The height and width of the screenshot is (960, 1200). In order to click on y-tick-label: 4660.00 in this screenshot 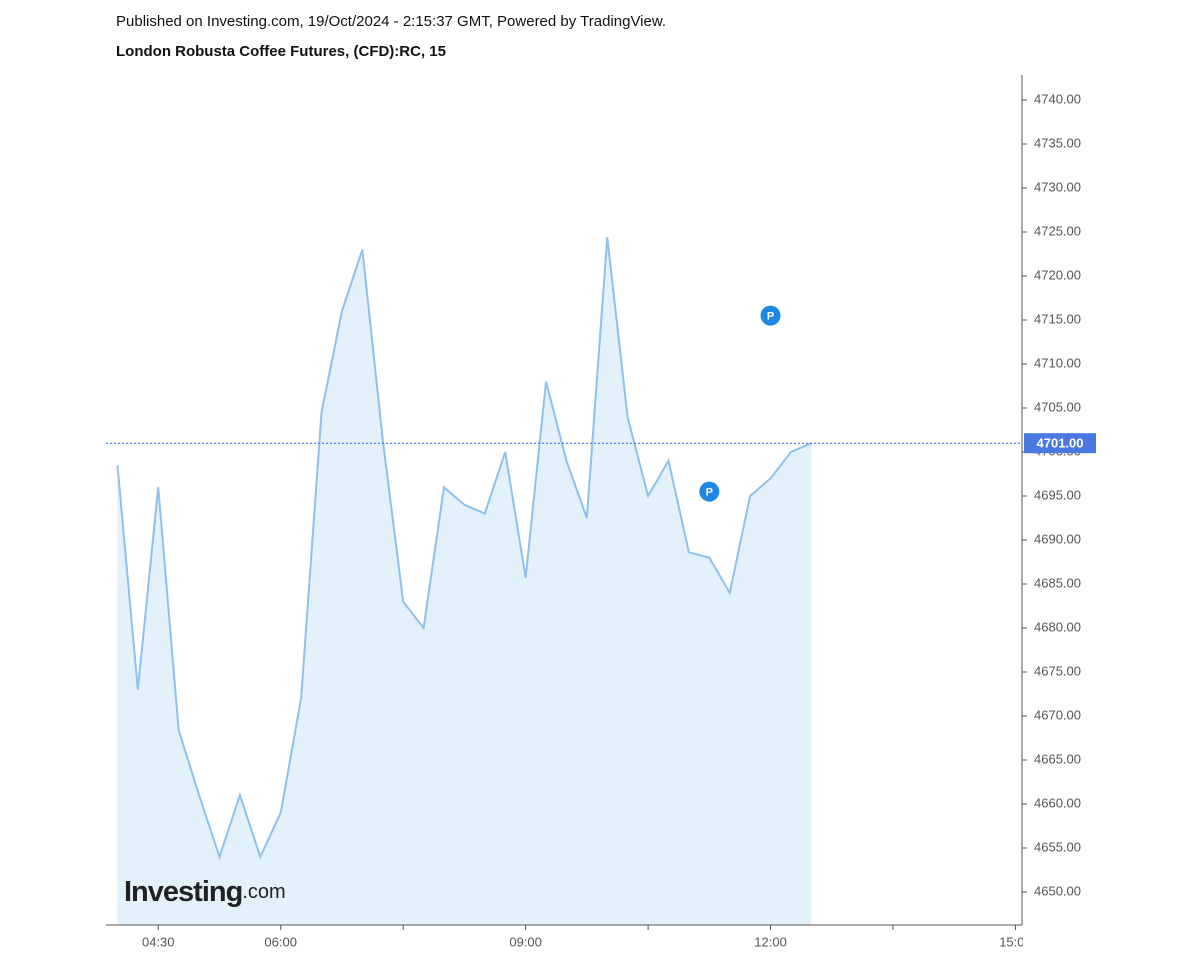, I will do `click(1057, 802)`.